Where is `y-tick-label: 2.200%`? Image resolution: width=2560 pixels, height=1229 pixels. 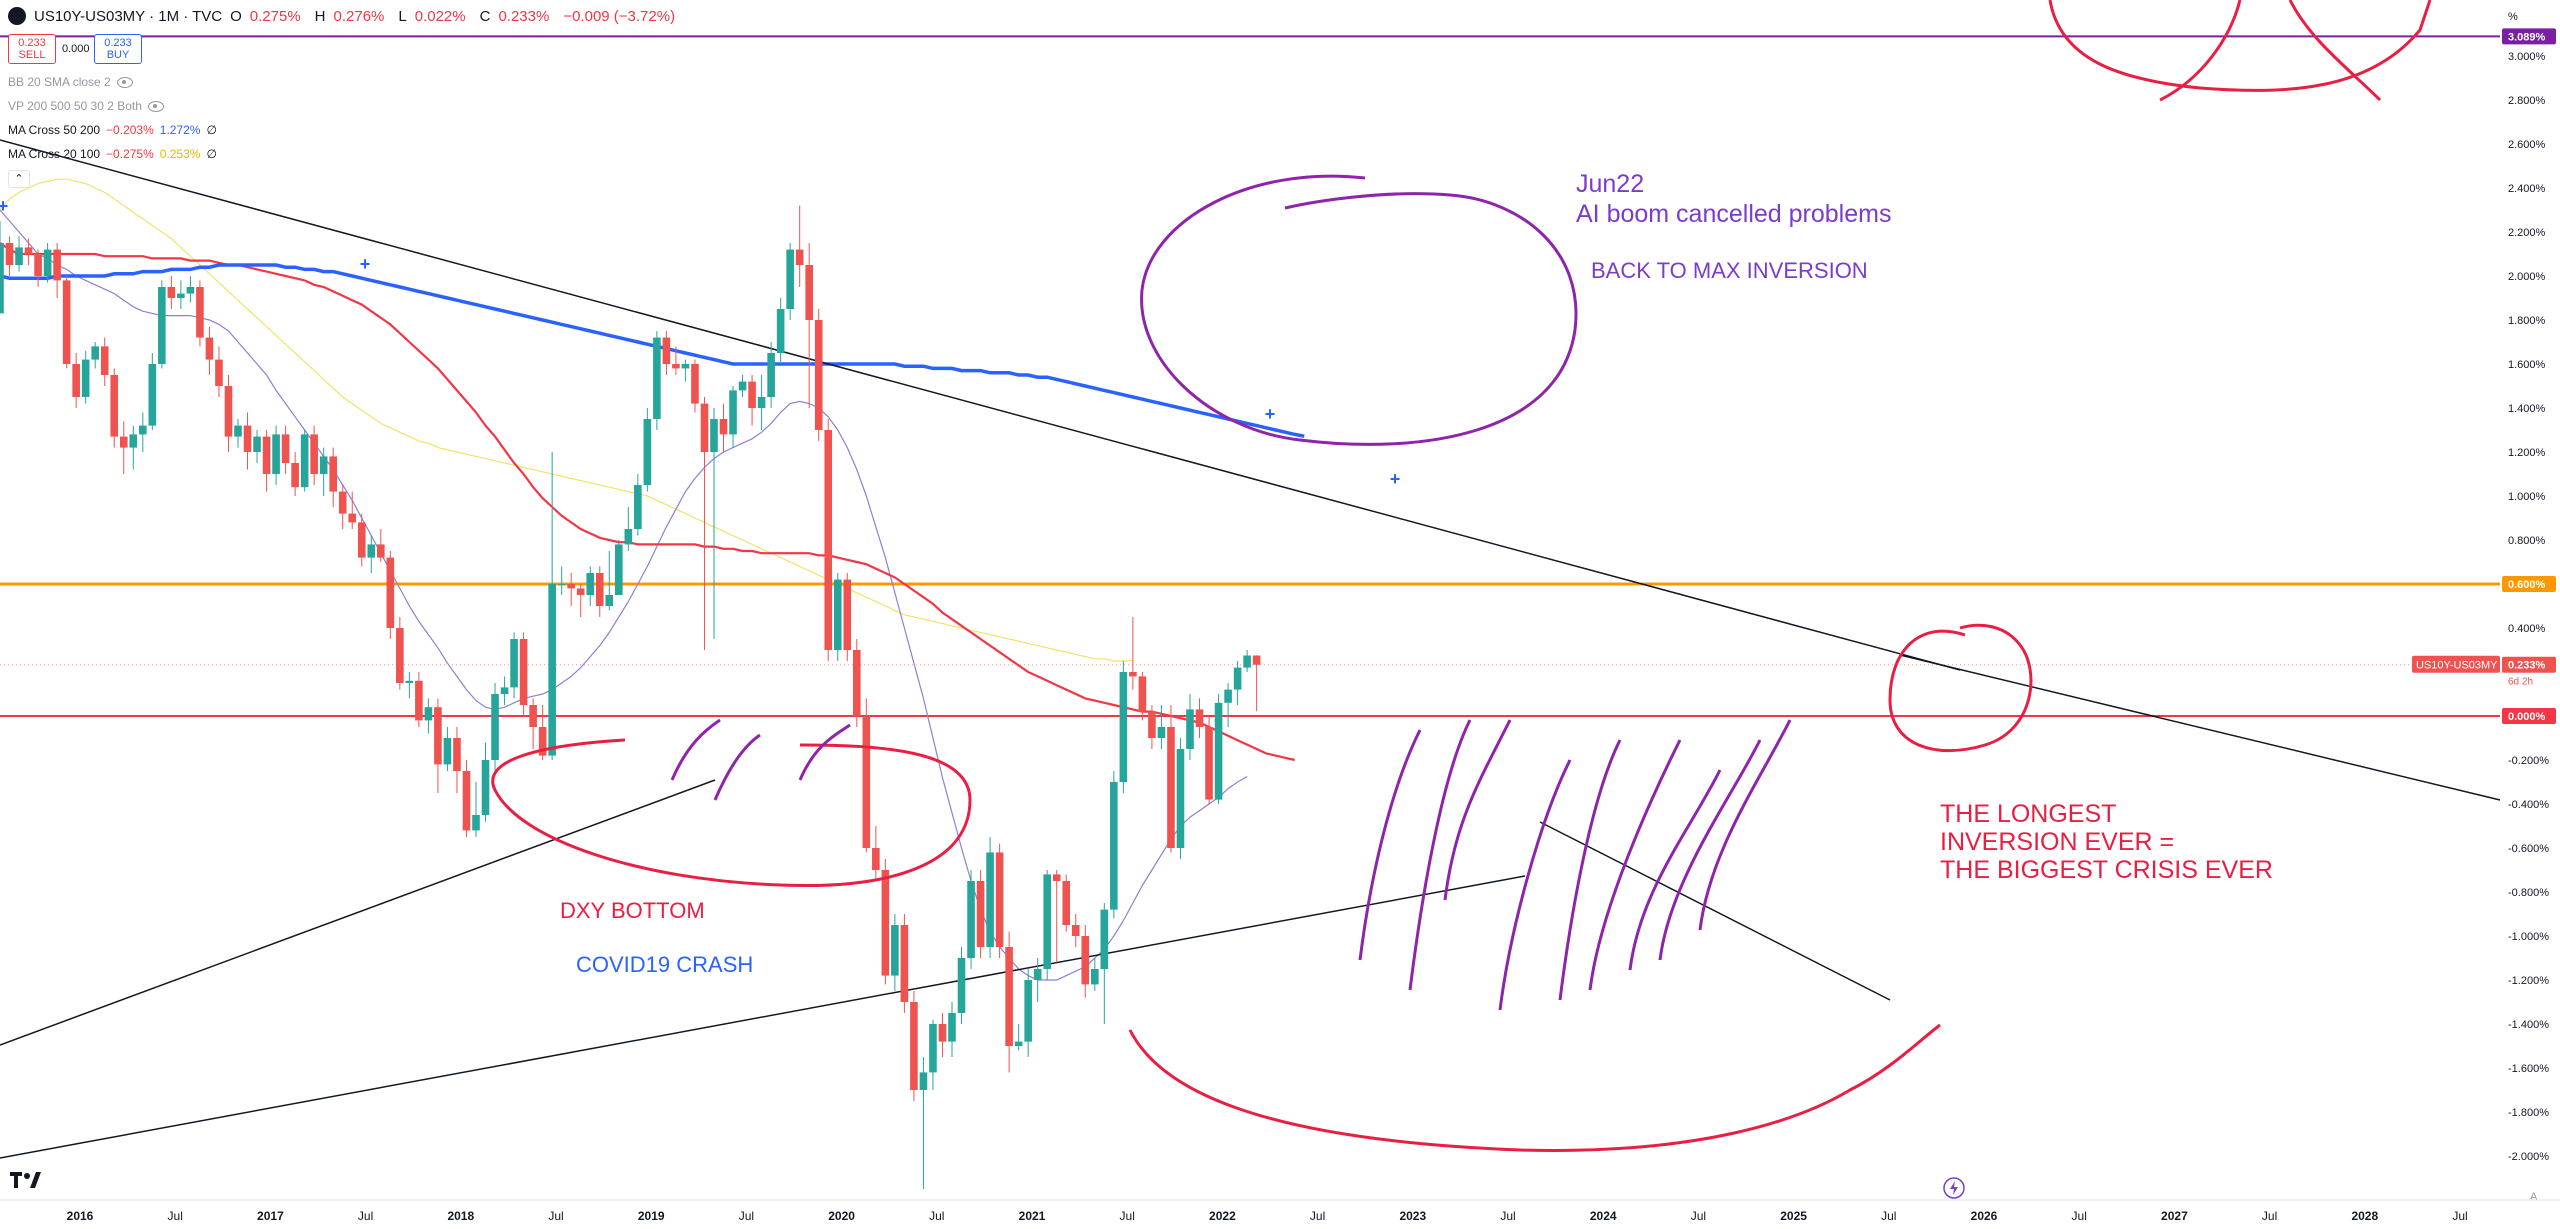 y-tick-label: 2.200% is located at coordinates (2527, 233).